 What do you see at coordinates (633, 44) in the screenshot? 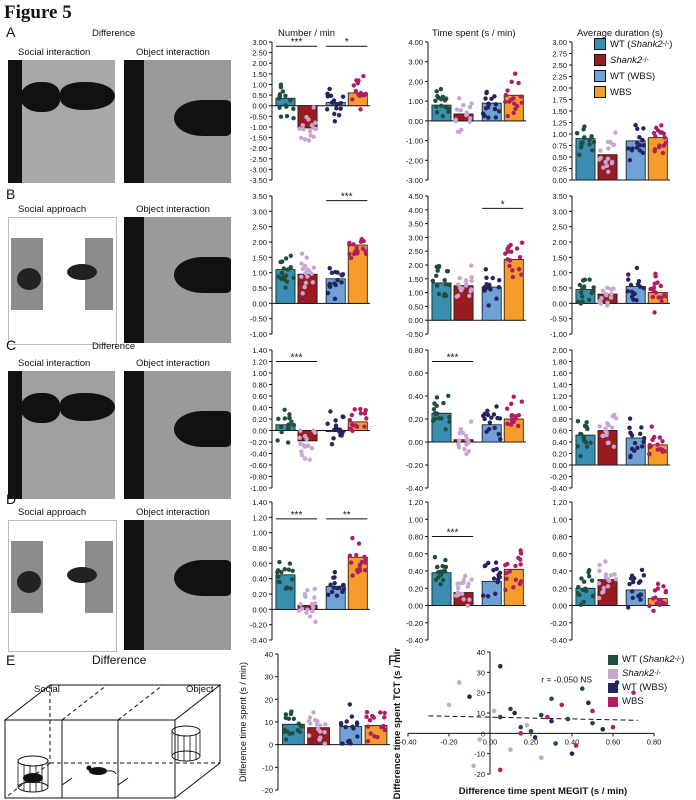
I see `legend-item-wt-shank2: WT (Shank2 -/-)` at bounding box center [633, 44].